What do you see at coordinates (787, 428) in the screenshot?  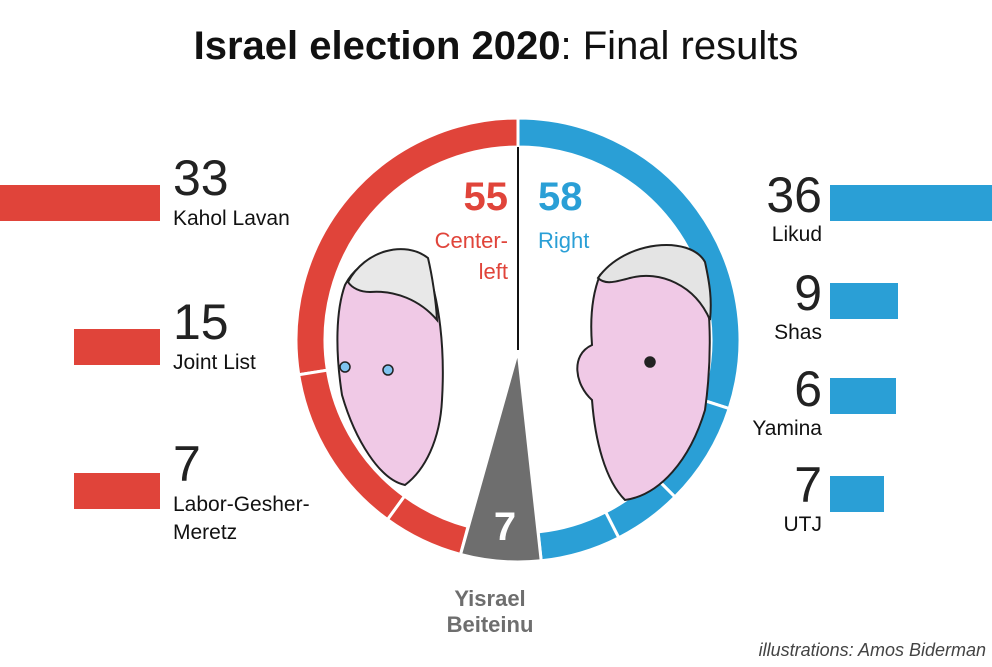 I see `label-yamina: Yamina` at bounding box center [787, 428].